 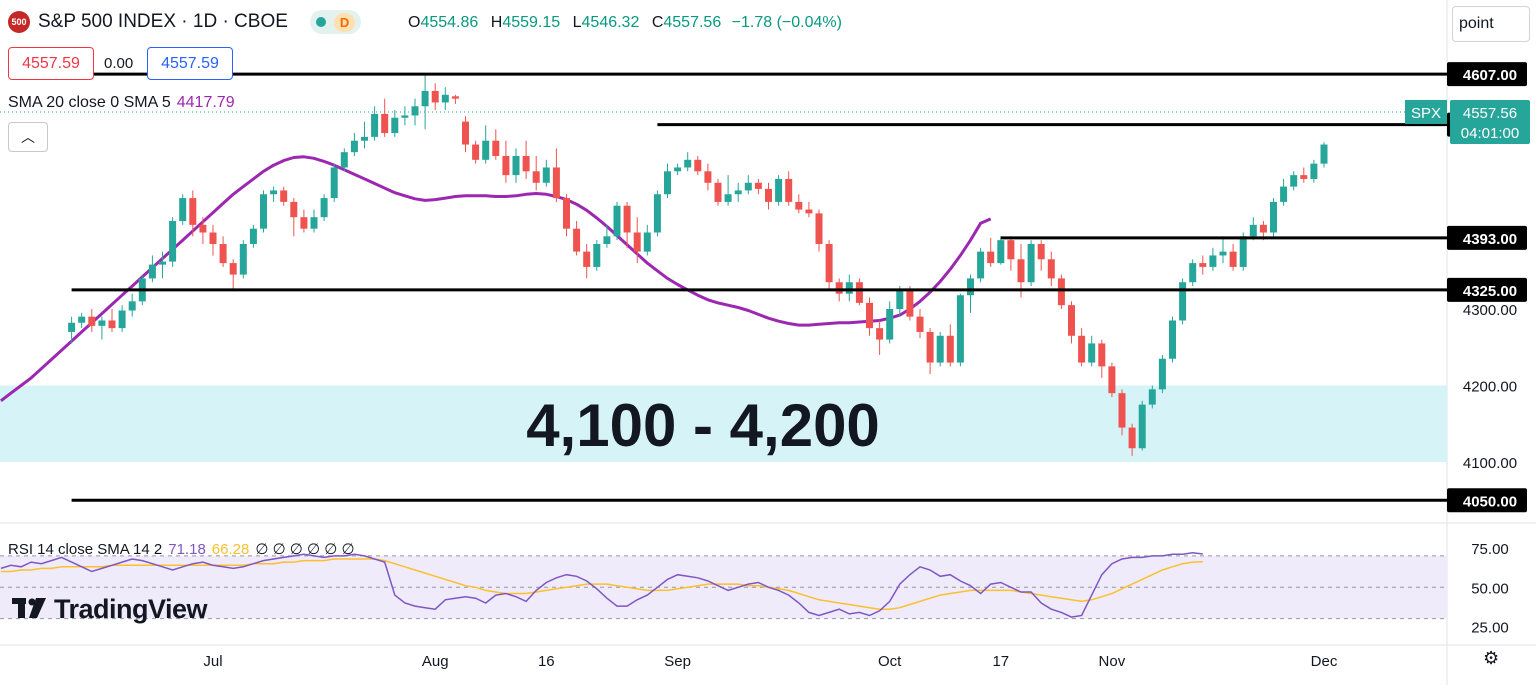 I want to click on last-price-value: 4557.56, so click(x=1490, y=113).